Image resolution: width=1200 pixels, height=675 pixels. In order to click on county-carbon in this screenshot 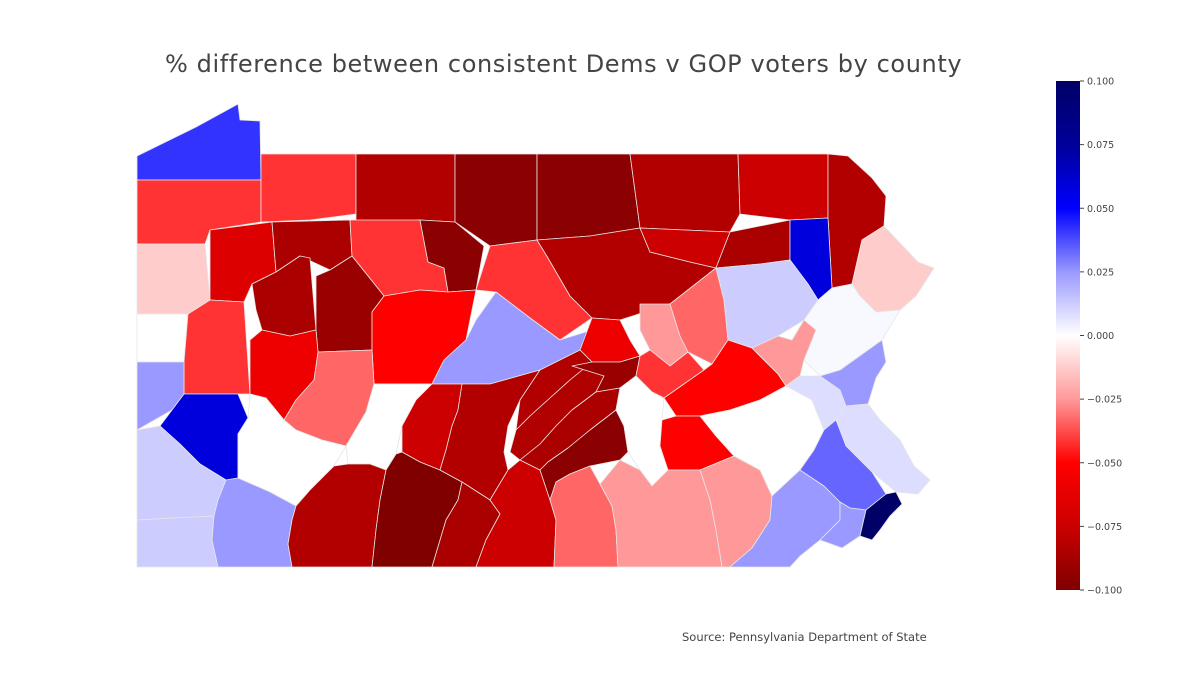, I will do `click(784, 353)`.